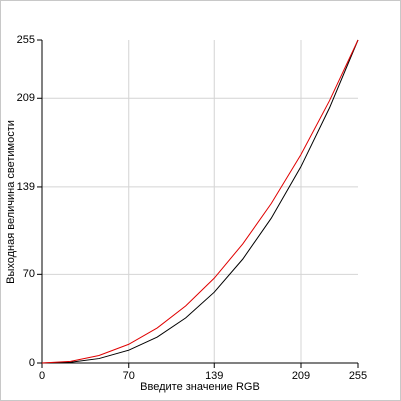 The height and width of the screenshot is (401, 401). I want to click on x-tick-label: 209, so click(301, 376).